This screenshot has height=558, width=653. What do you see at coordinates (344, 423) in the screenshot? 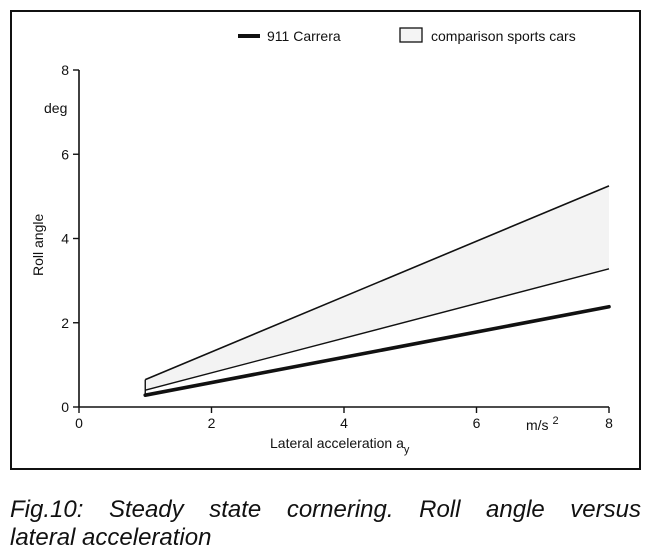
I see `x-tick-label-4: 4` at bounding box center [344, 423].